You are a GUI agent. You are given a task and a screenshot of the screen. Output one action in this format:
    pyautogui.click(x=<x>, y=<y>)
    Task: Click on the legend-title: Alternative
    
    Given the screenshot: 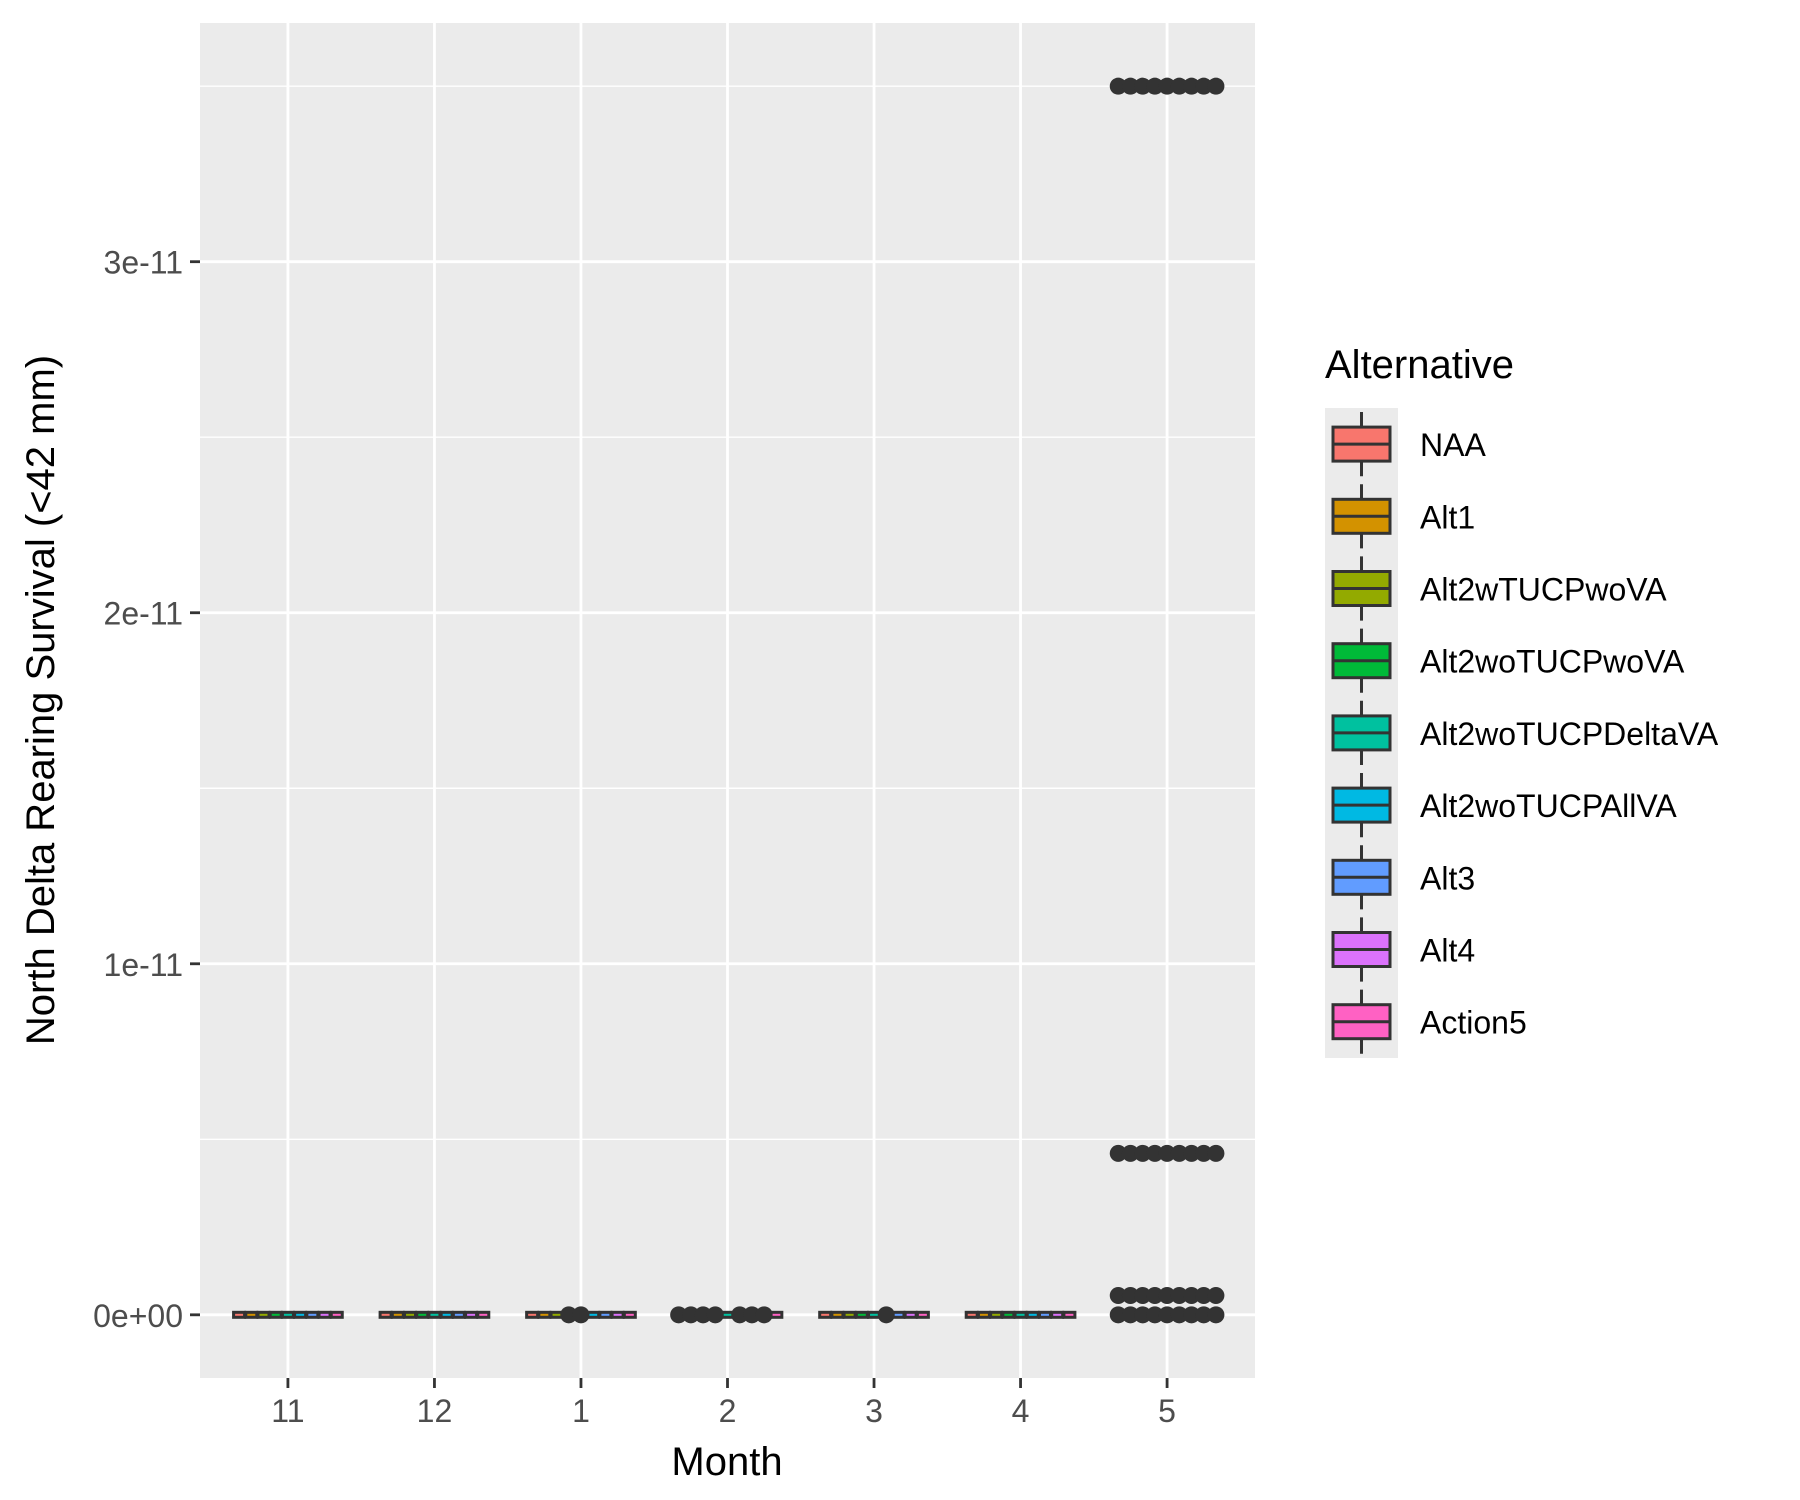 What is the action you would take?
    pyautogui.click(x=1419, y=365)
    